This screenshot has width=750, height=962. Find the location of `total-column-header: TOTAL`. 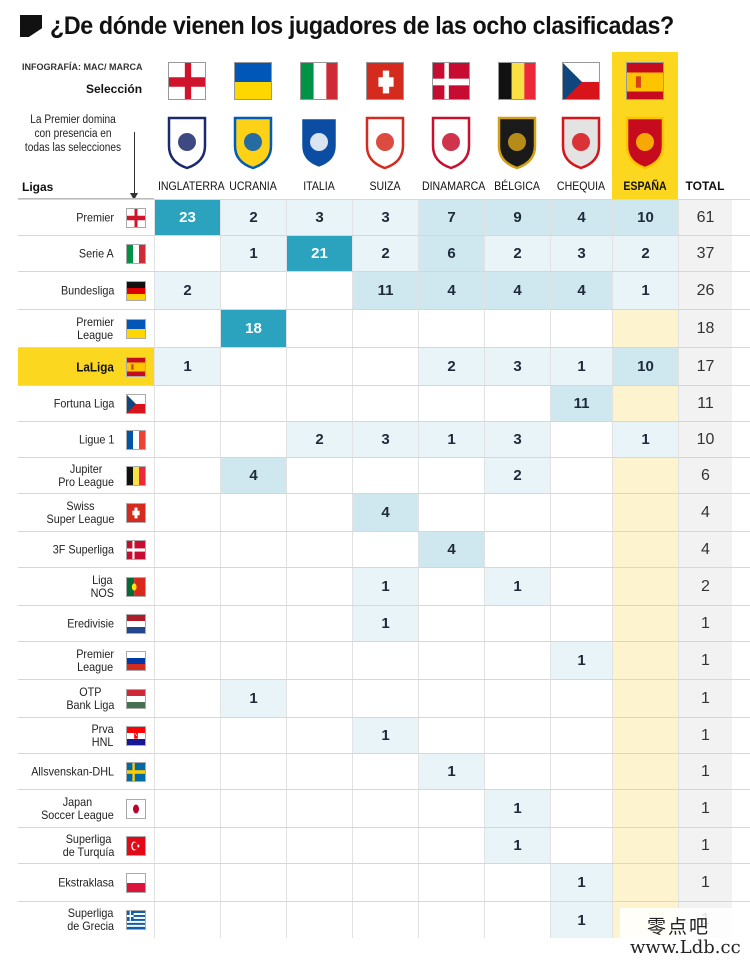

total-column-header: TOTAL is located at coordinates (705, 126).